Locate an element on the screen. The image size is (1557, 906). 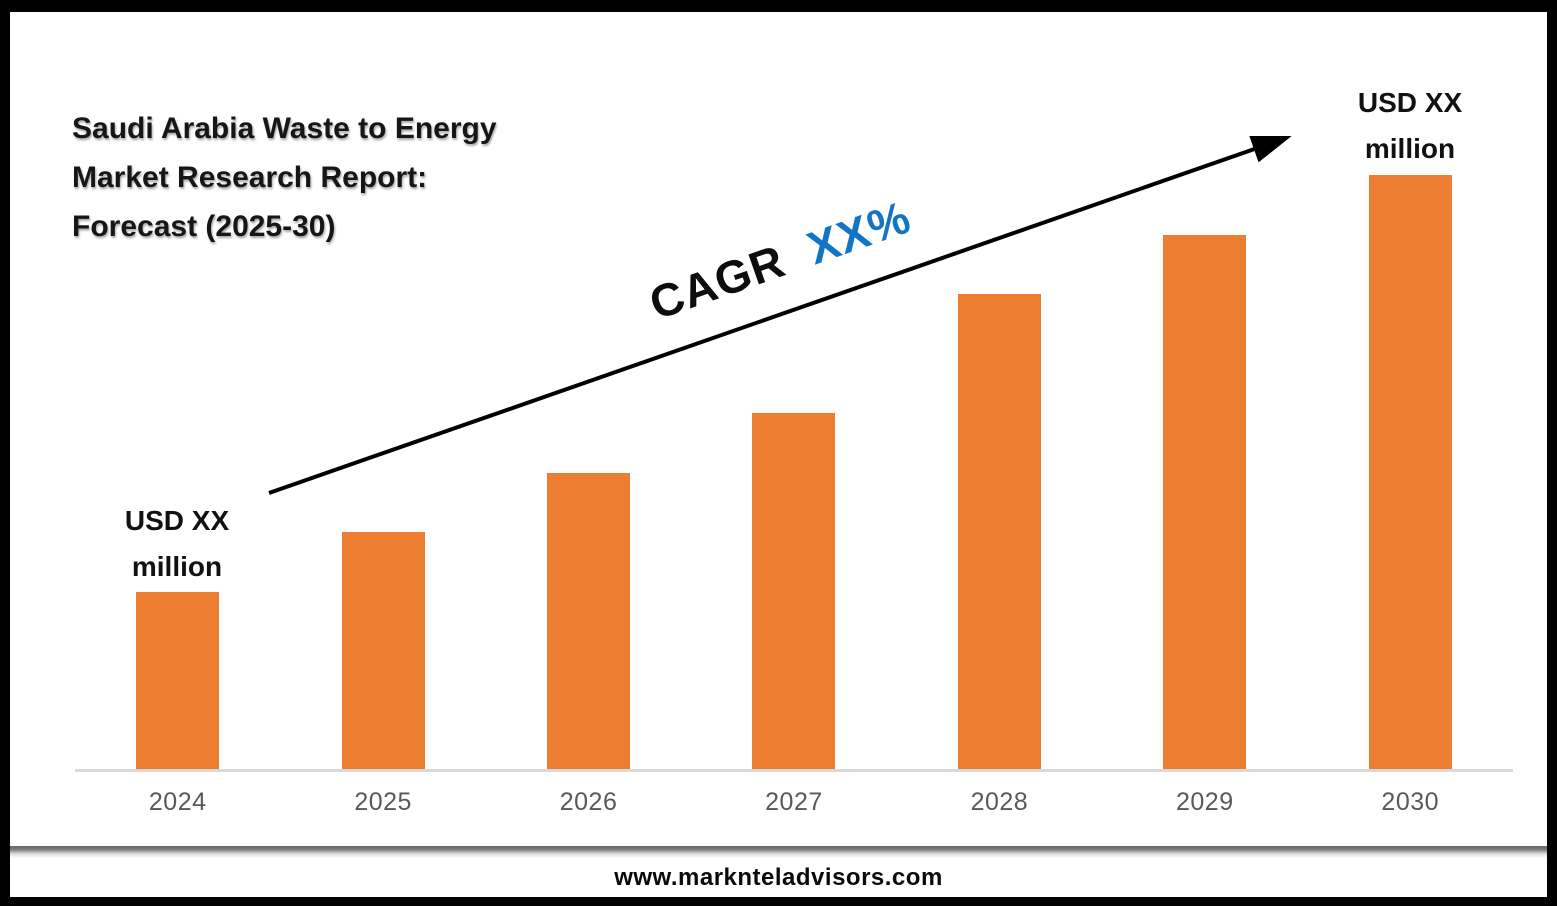
bar-column-2030 is located at coordinates (1410, 391).